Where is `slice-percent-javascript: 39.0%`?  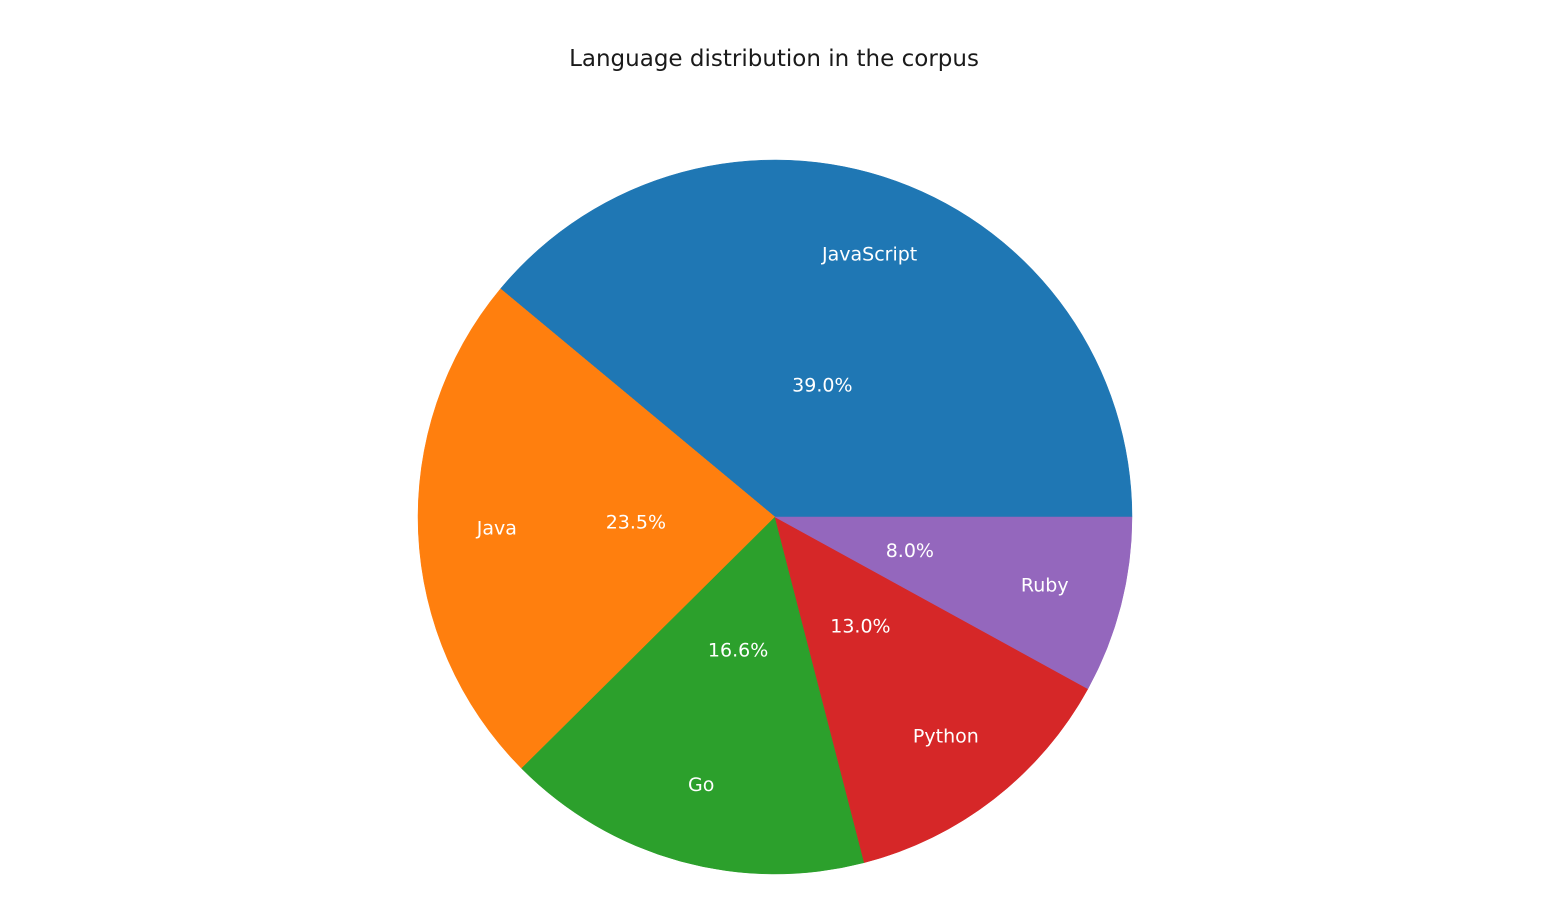
slice-percent-javascript: 39.0% is located at coordinates (822, 386).